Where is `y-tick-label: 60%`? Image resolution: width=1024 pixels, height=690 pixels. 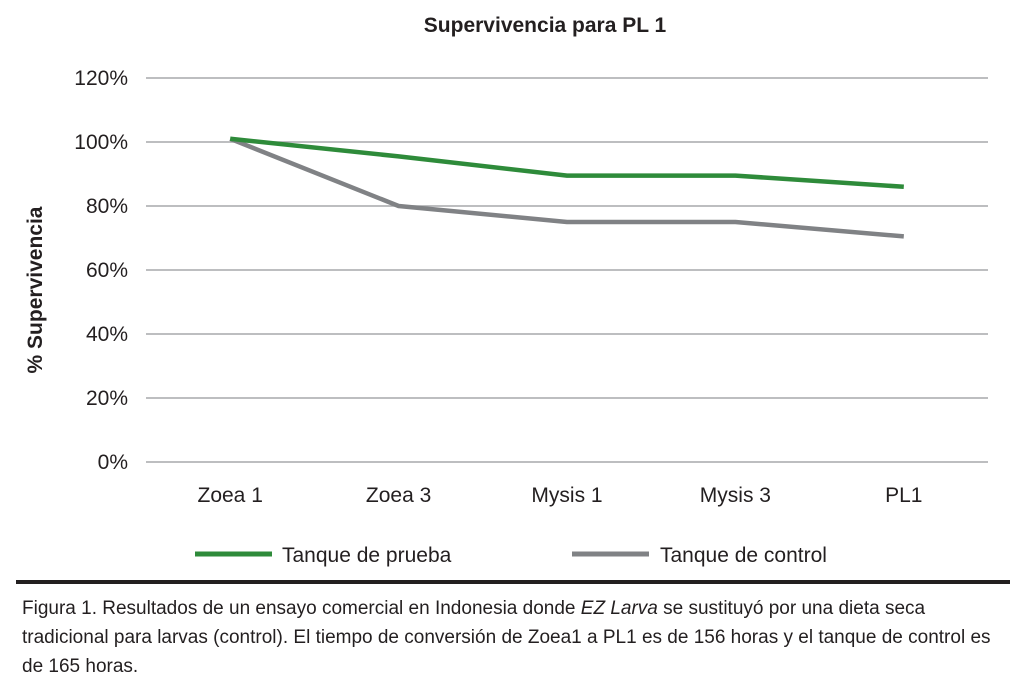 y-tick-label: 60% is located at coordinates (107, 270).